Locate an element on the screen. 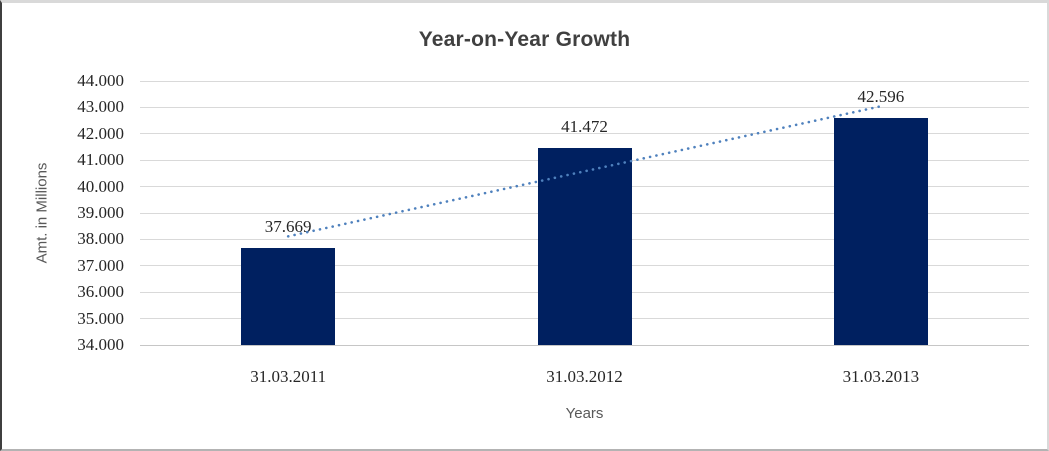  y-axis-tick-label: 38.000 is located at coordinates (100, 239).